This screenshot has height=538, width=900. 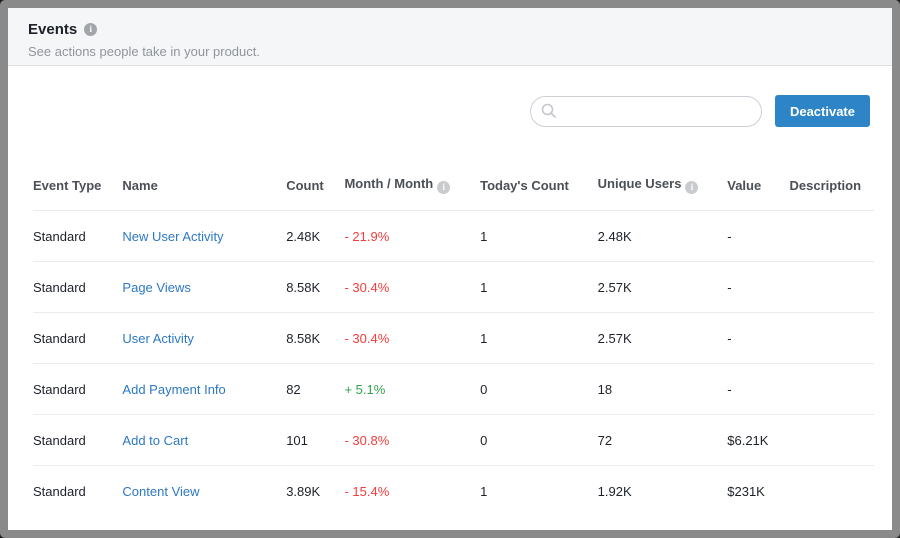 What do you see at coordinates (53, 29) in the screenshot?
I see `page-title: Events` at bounding box center [53, 29].